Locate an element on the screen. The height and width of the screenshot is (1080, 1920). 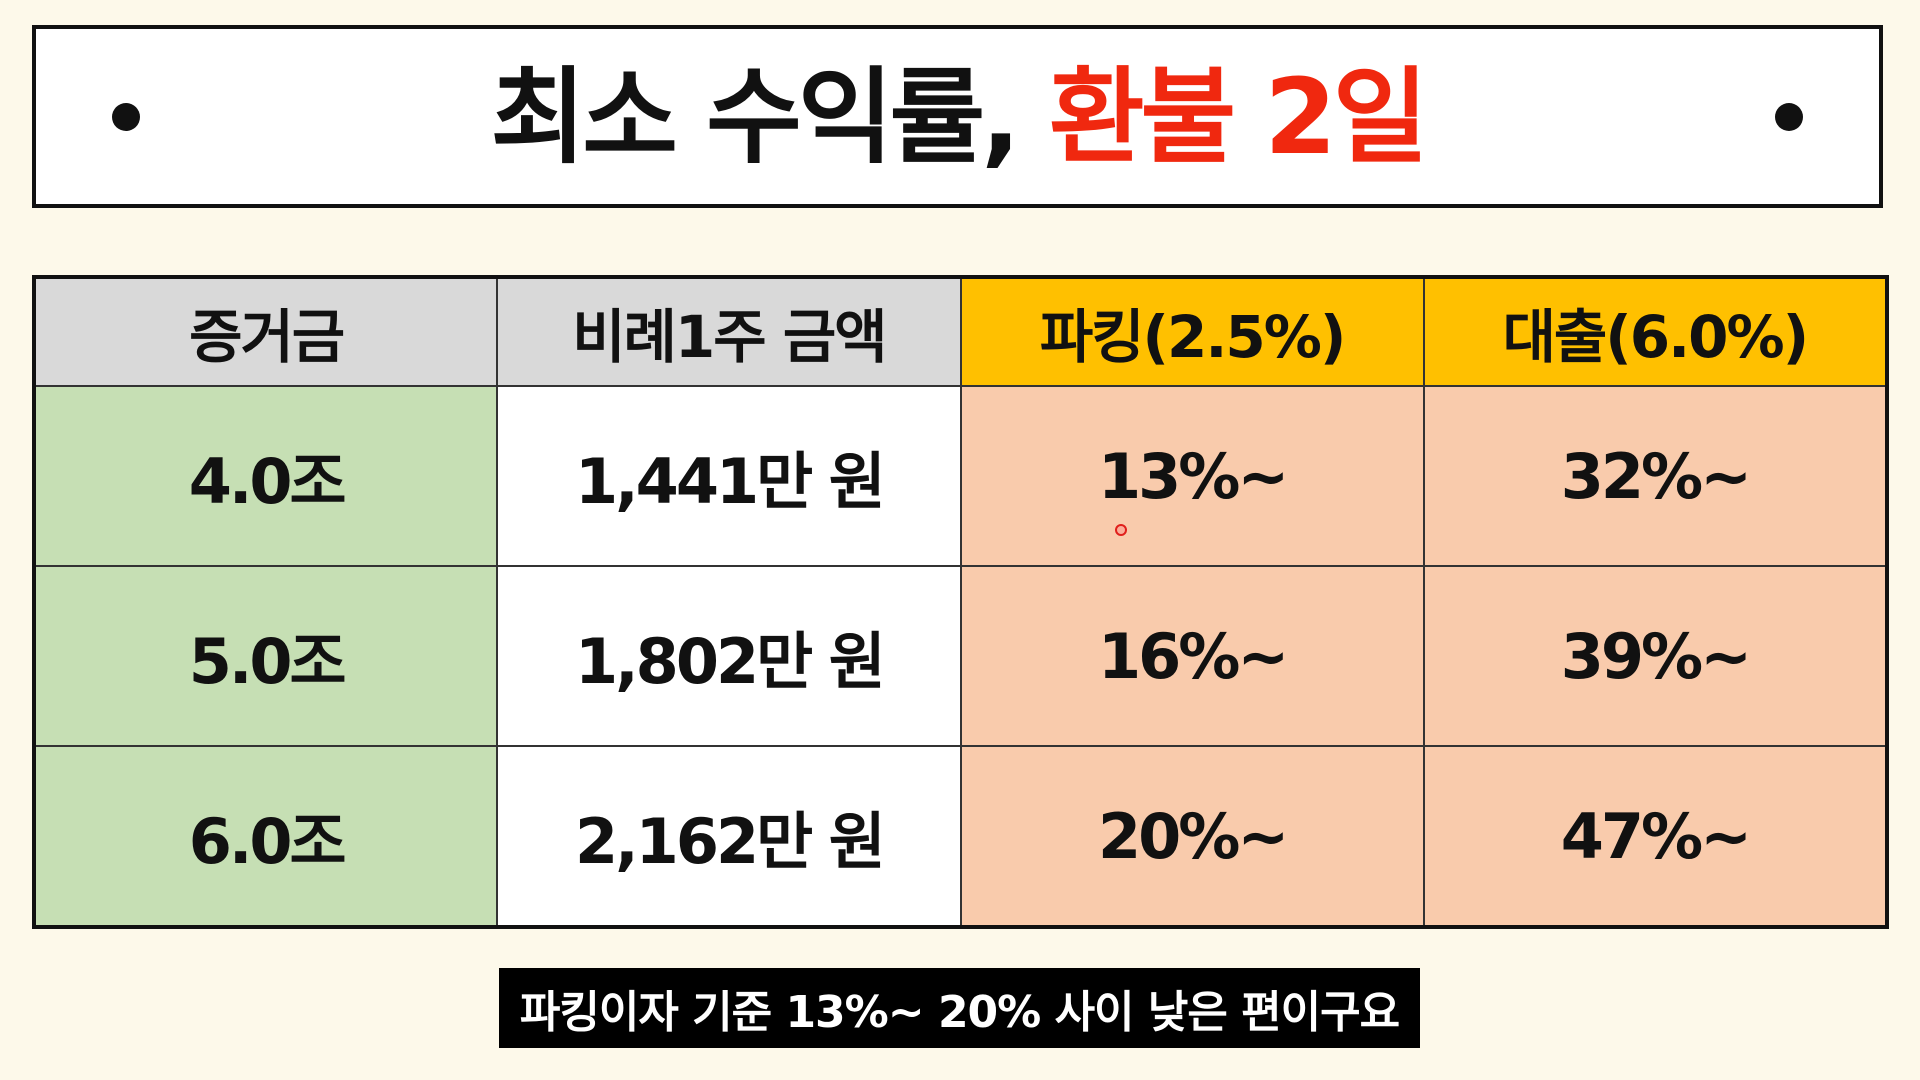
cell-parking: 20%~ is located at coordinates (1192, 836).